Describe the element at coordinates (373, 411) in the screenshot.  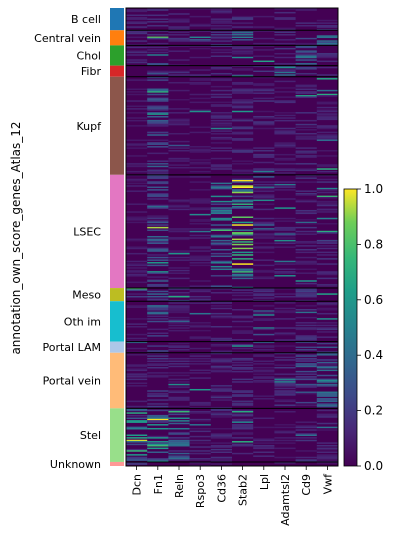
I see `colorbar-tick-label: 0.2` at that location.